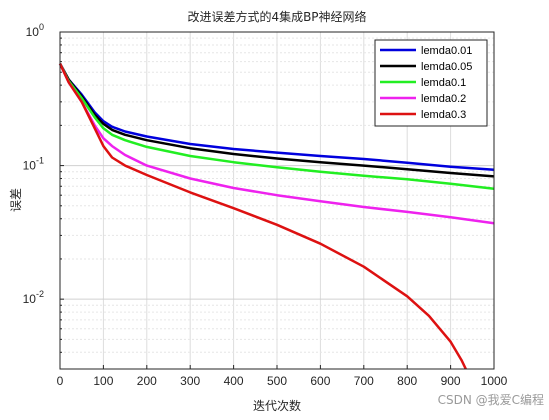 The width and height of the screenshot is (549, 420). Describe the element at coordinates (147, 381) in the screenshot. I see `x-tick-label: 200` at that location.